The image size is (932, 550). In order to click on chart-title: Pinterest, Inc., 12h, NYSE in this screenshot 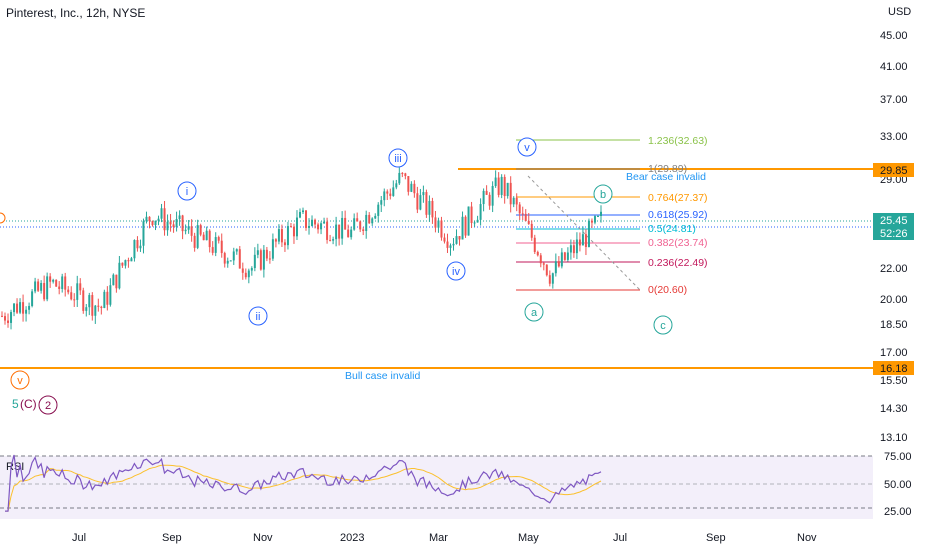, I will do `click(75, 13)`.